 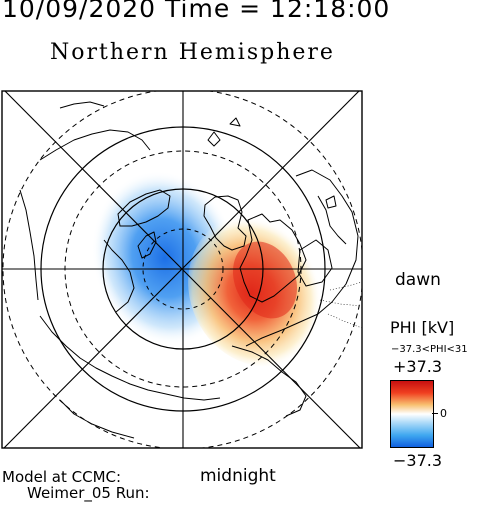 What do you see at coordinates (29, 245) in the screenshot?
I see `coastline-asia-east` at bounding box center [29, 245].